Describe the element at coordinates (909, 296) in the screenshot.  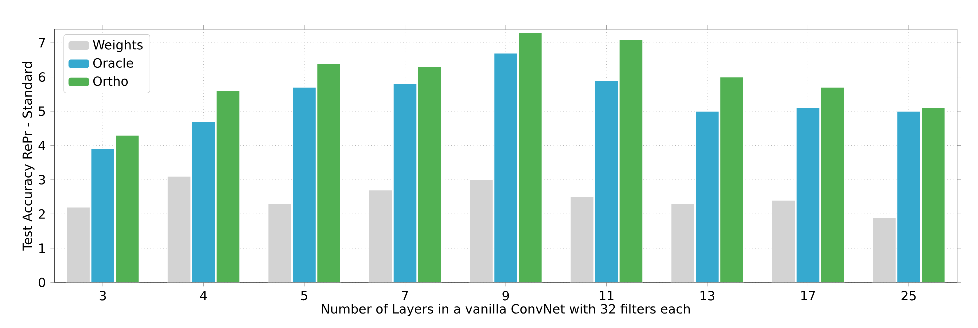
I see `x-tick-label: 25` at that location.